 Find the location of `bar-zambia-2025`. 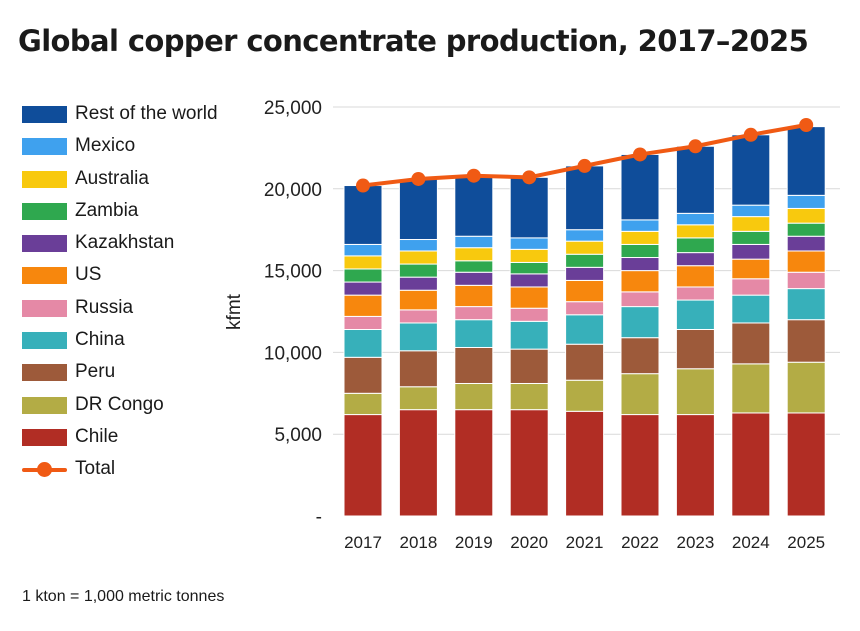

bar-zambia-2025 is located at coordinates (806, 229).